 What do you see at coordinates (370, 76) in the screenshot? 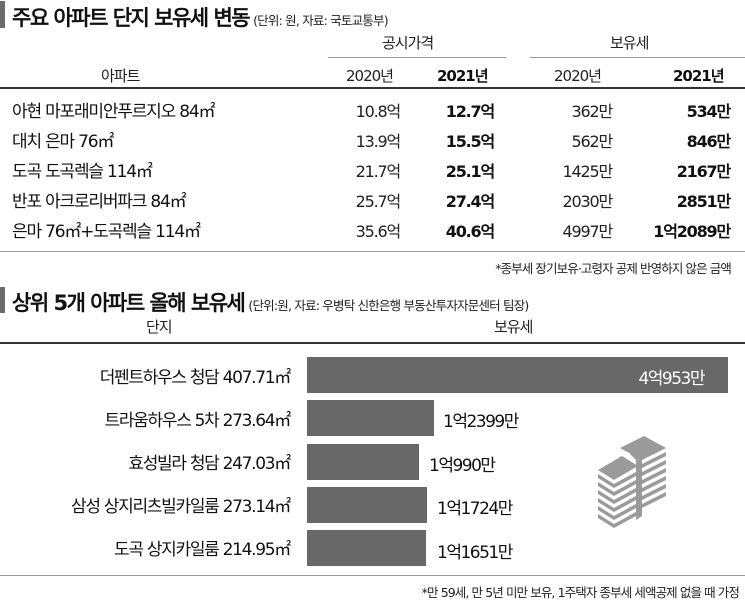
I see `col-header-price-2020: 2020년` at bounding box center [370, 76].